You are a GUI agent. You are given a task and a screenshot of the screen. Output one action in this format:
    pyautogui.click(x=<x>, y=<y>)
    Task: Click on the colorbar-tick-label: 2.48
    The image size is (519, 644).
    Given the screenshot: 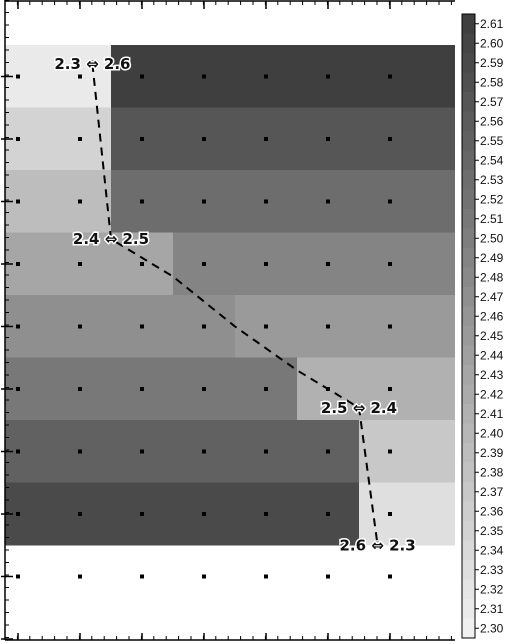 What is the action you would take?
    pyautogui.click(x=492, y=277)
    